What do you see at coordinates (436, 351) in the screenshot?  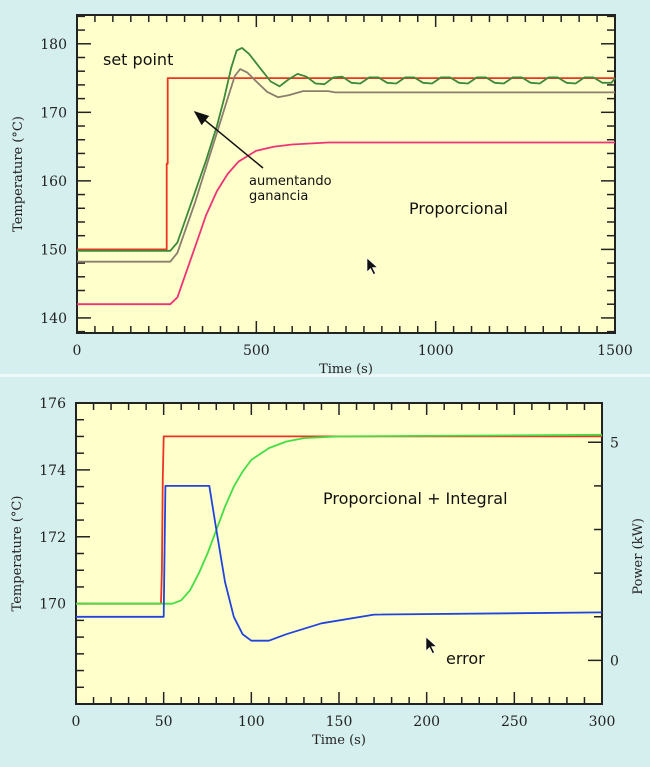 I see `x-tick-label: 1000` at bounding box center [436, 351].